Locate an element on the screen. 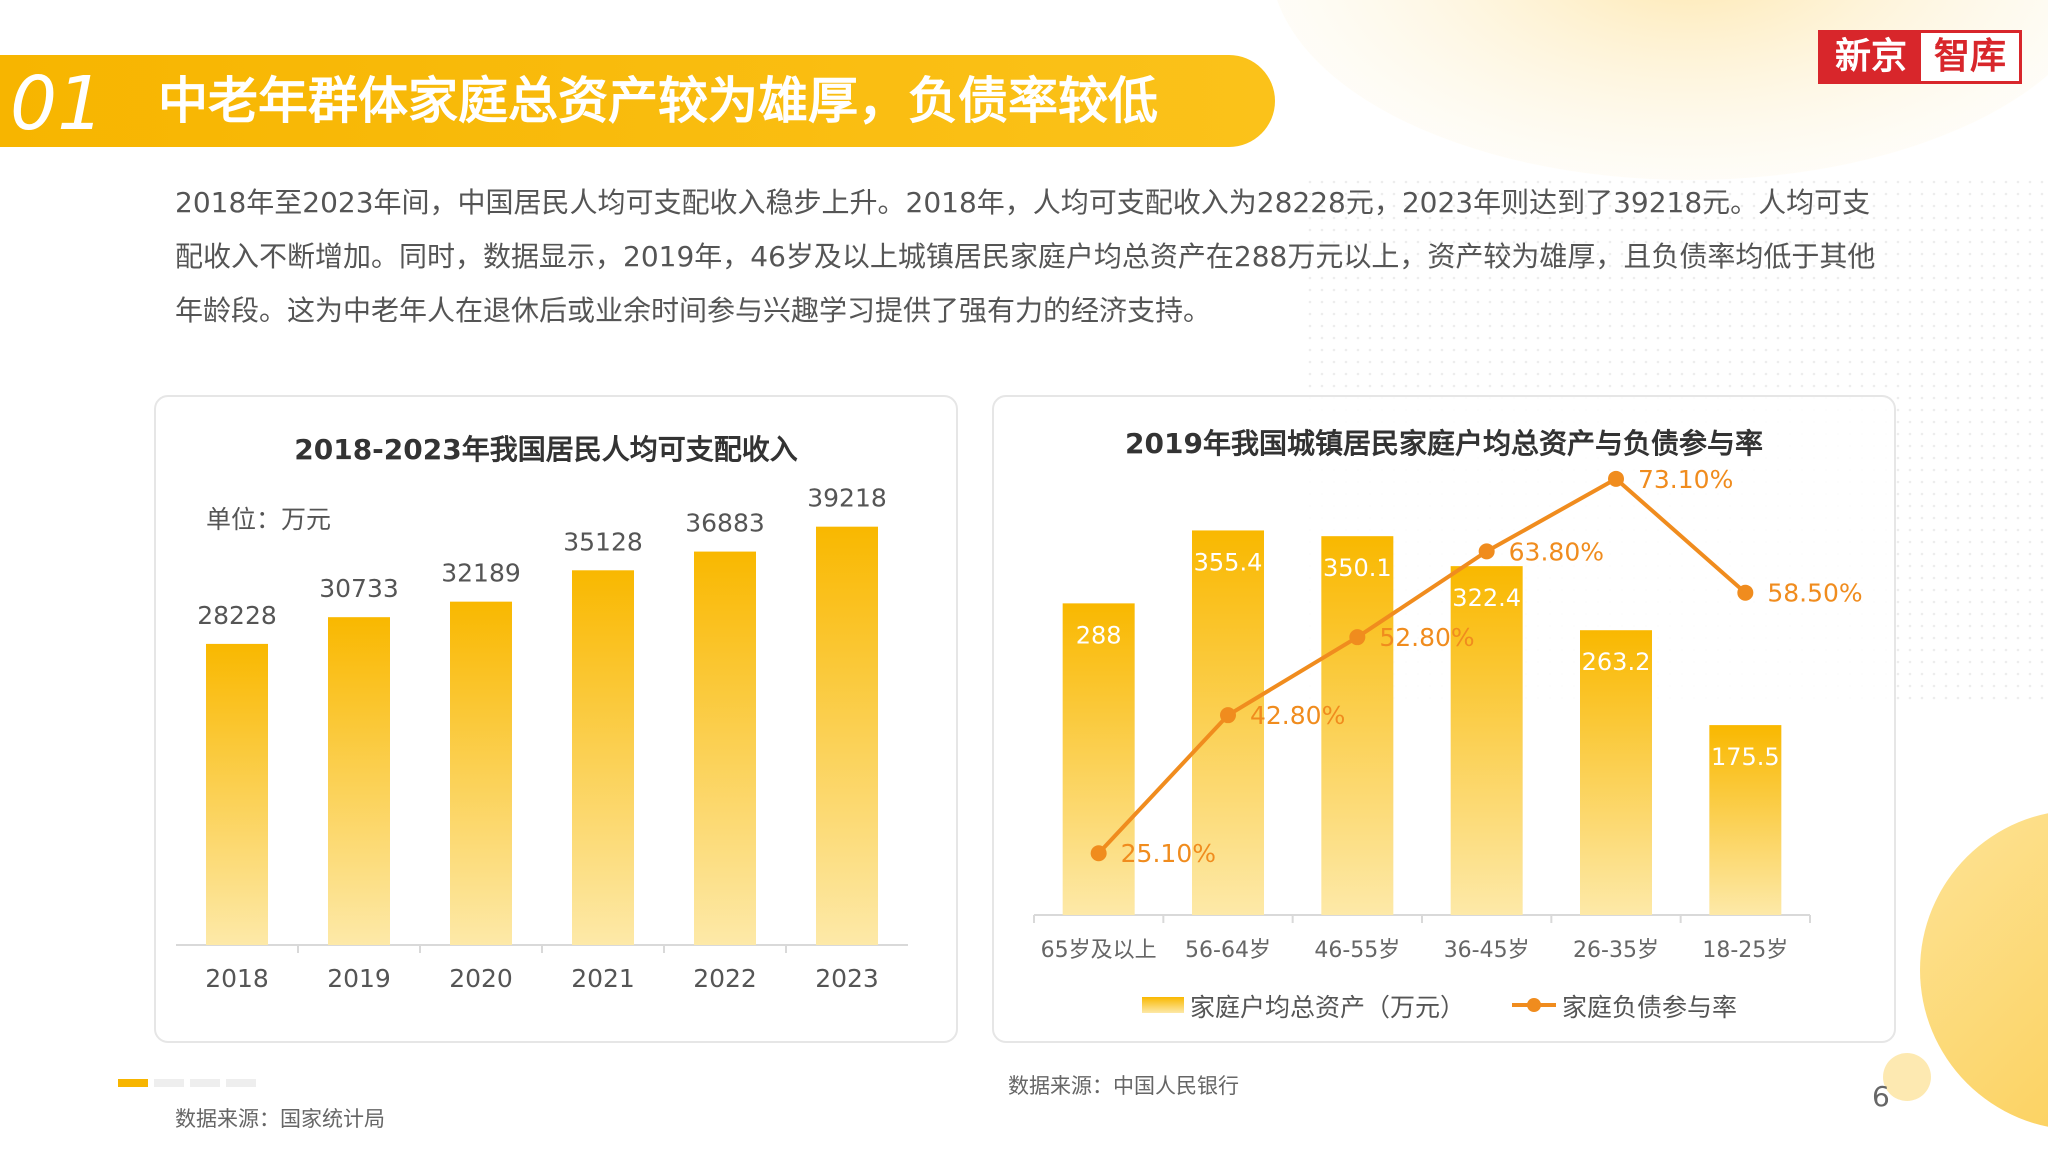  section-banner is located at coordinates (637, 101).